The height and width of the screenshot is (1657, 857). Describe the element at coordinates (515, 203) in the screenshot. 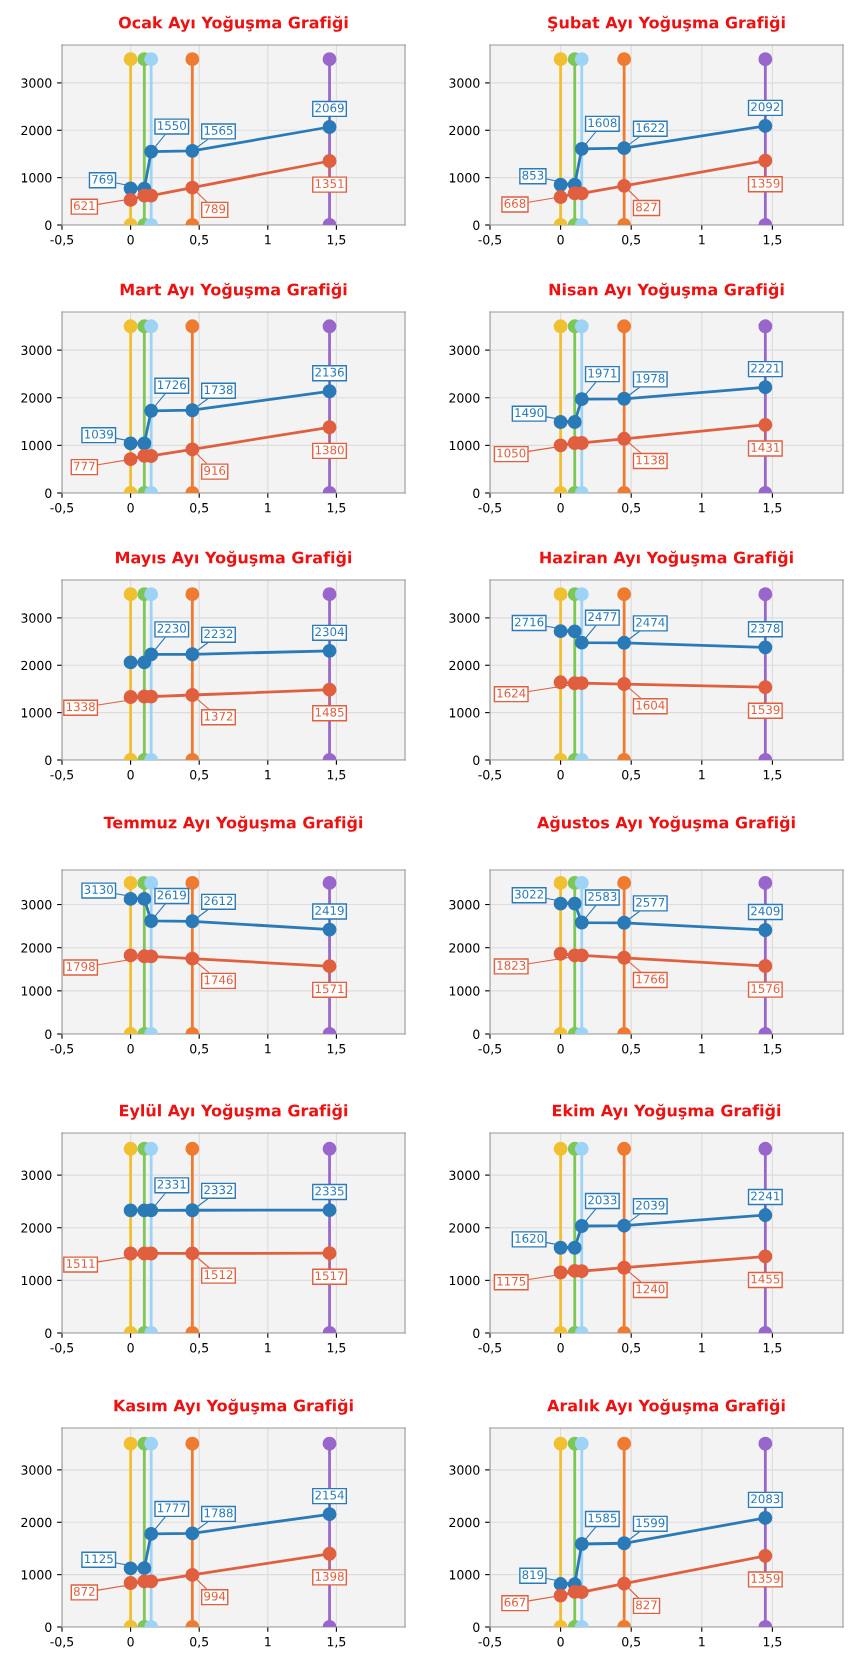

I see `data-label: 668` at that location.